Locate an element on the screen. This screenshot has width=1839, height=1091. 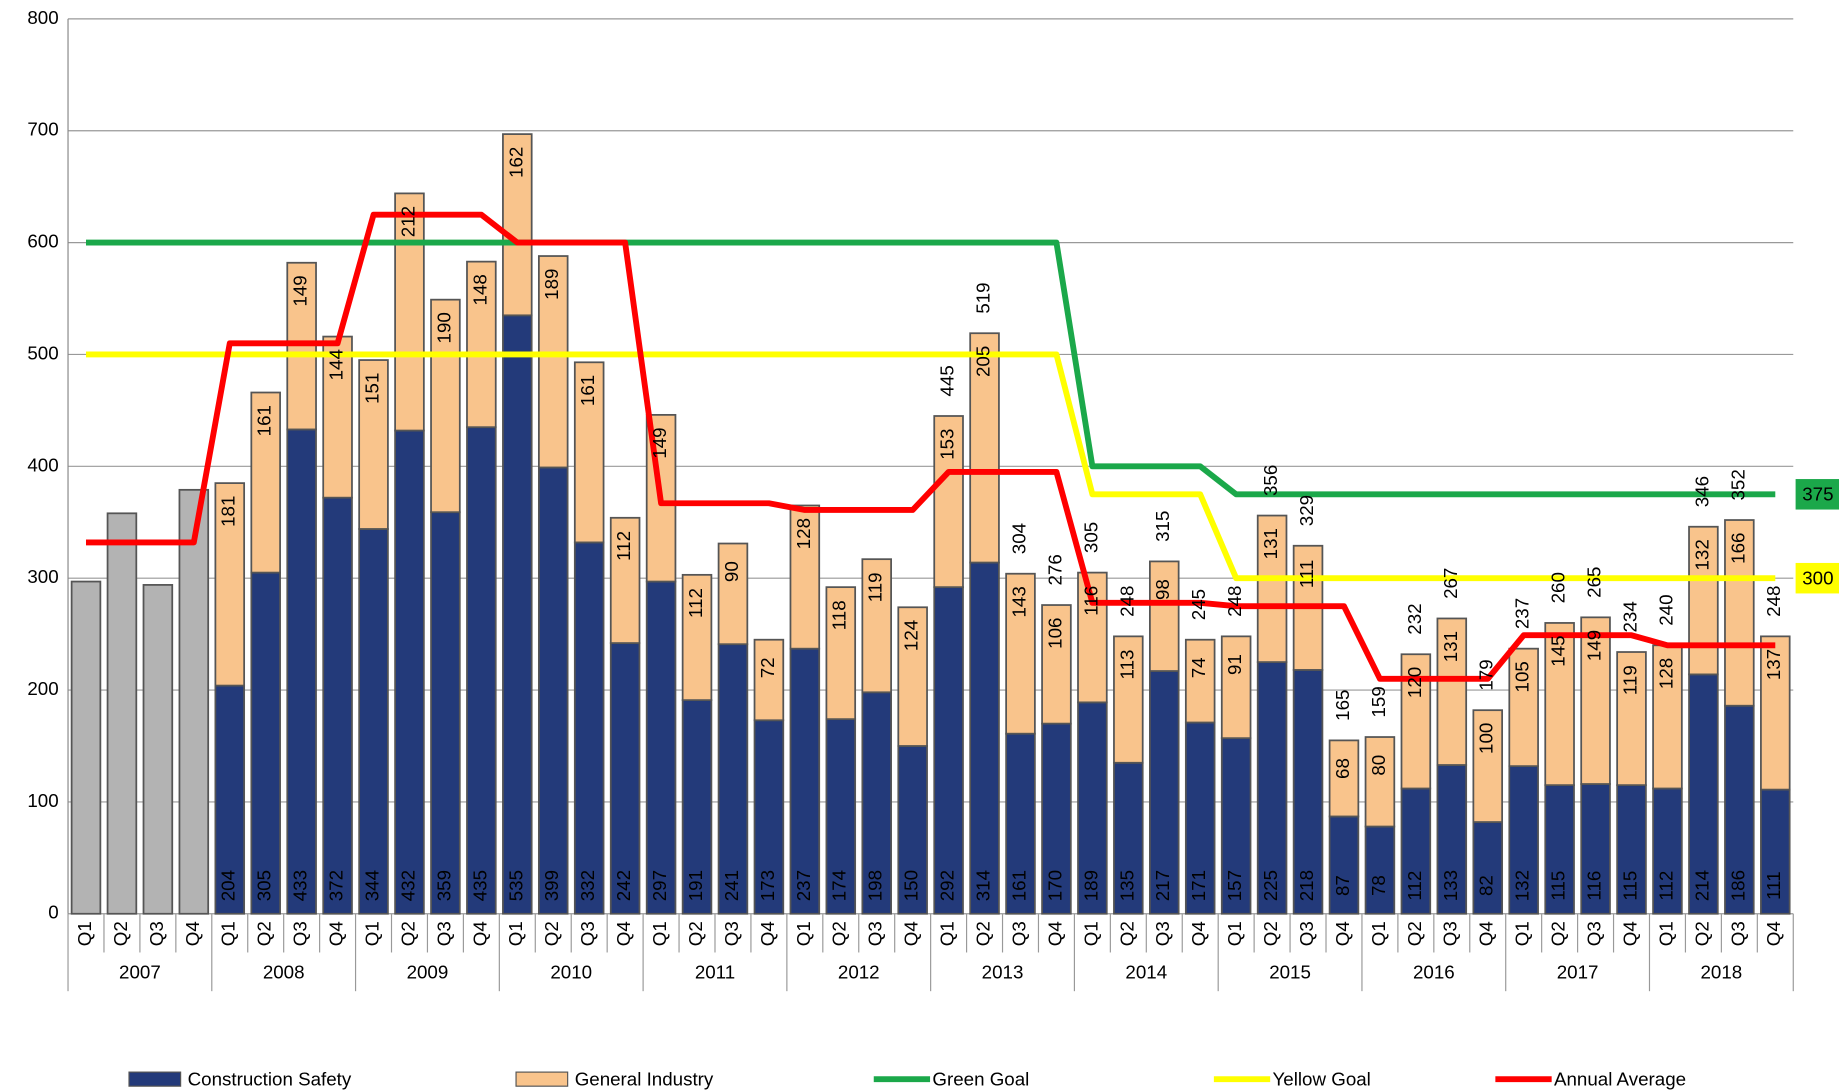
bar-value-label: 118 is located at coordinates (839, 615).